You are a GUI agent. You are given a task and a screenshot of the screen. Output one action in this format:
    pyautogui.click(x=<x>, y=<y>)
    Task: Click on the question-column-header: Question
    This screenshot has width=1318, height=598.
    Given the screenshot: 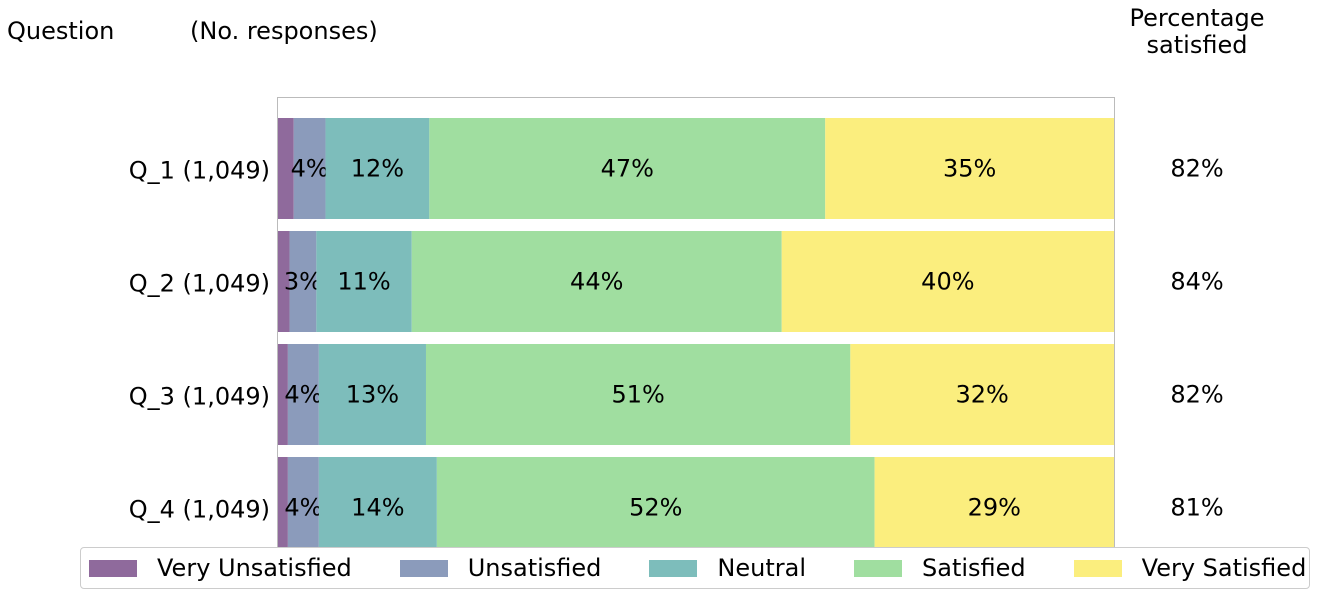 What is the action you would take?
    pyautogui.click(x=61, y=31)
    